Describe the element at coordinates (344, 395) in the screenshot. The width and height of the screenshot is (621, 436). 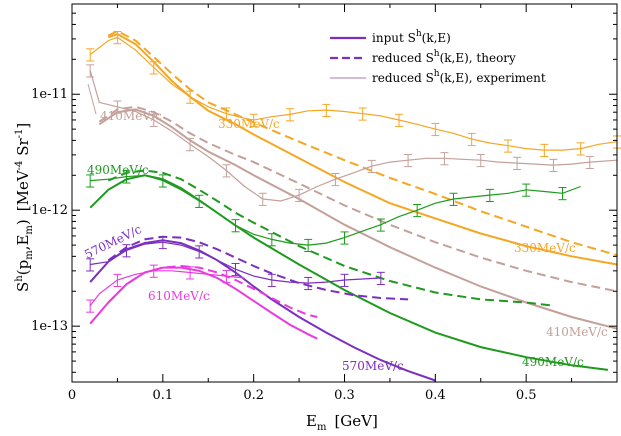
I see `x-tick-label-3: 0.3` at that location.